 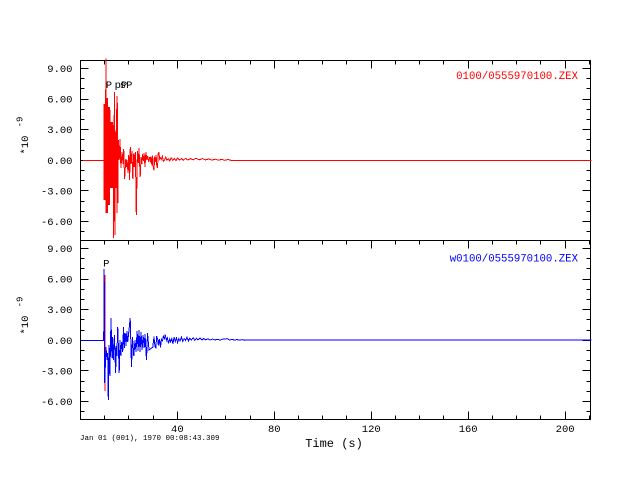 I want to click on svg-text: w0100/0555970100.ZEX, so click(x=514, y=260).